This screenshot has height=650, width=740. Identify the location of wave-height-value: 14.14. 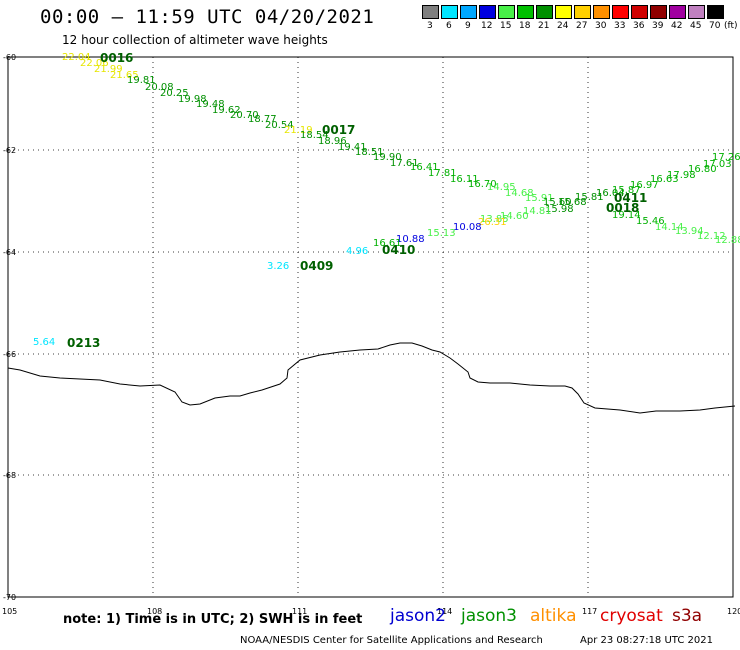
(669, 227).